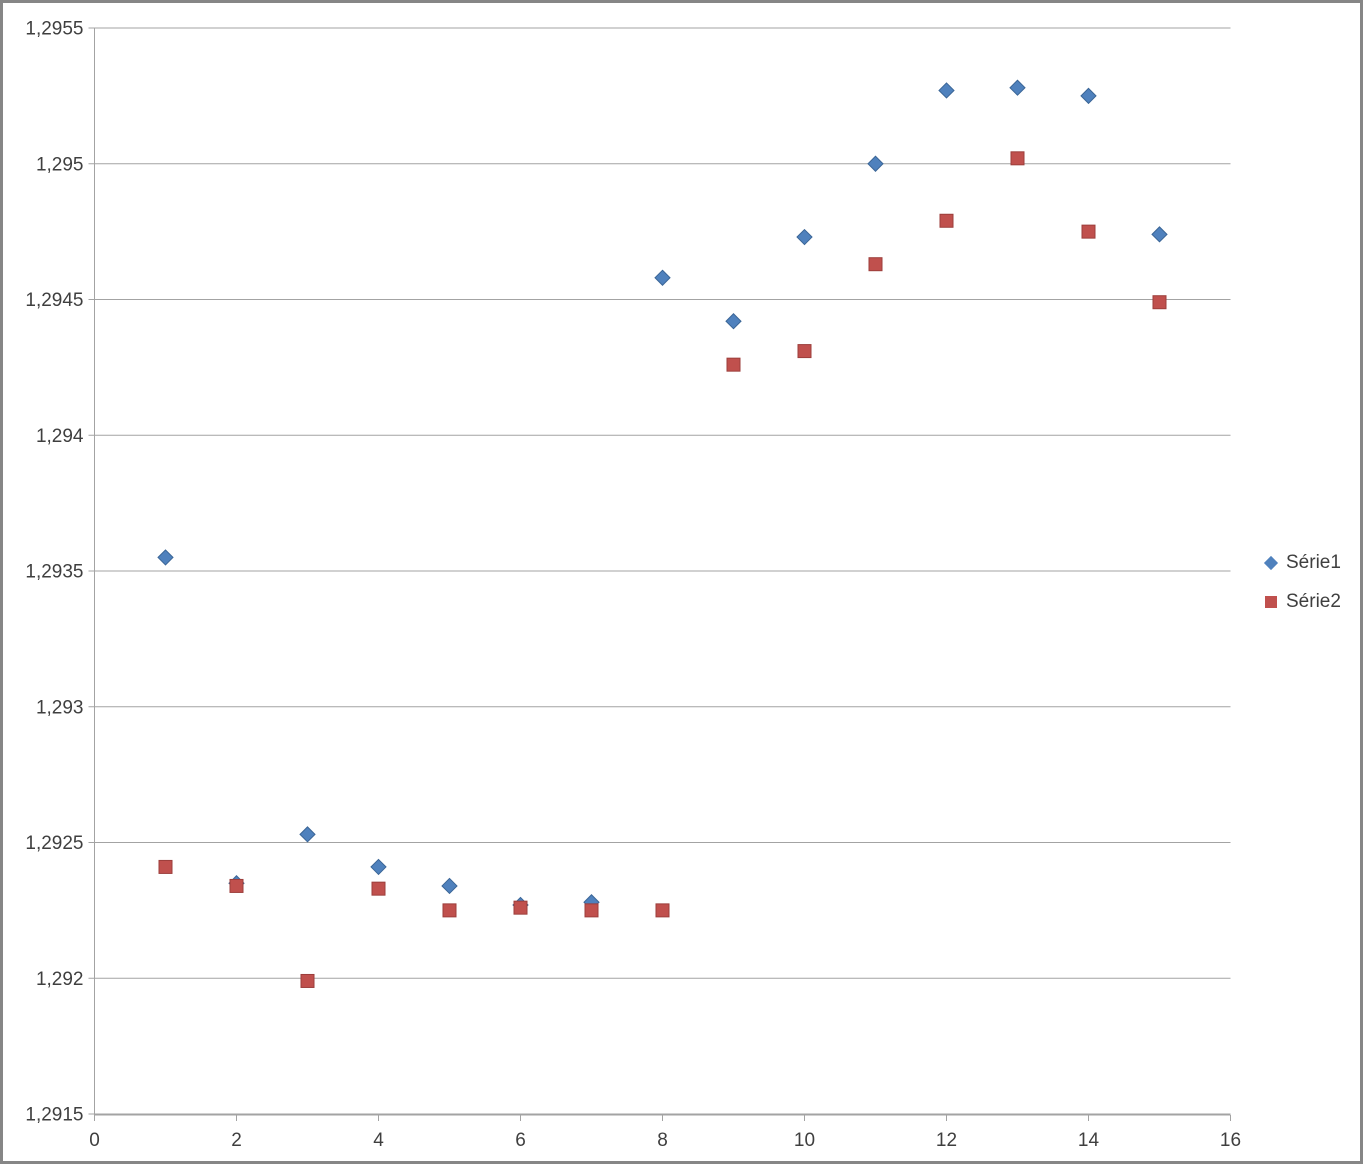 This screenshot has width=1363, height=1164. I want to click on x-axis-label: 8, so click(662, 1140).